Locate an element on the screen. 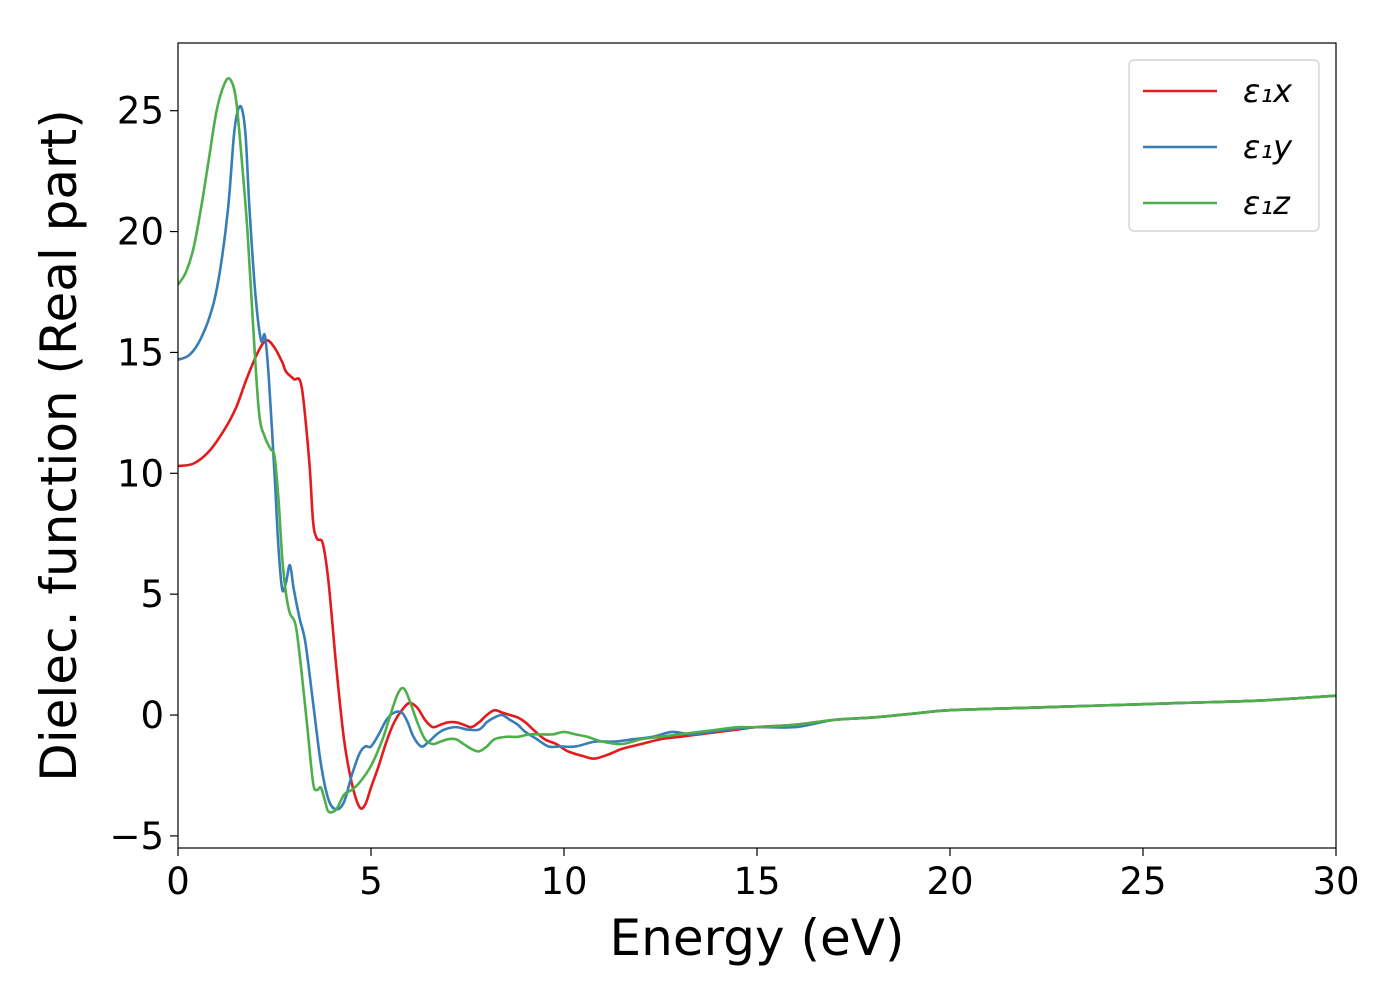 This screenshot has width=1400, height=1000. x-axis-ticks: 0 5 10 15 20 25 30 is located at coordinates (763, 875).